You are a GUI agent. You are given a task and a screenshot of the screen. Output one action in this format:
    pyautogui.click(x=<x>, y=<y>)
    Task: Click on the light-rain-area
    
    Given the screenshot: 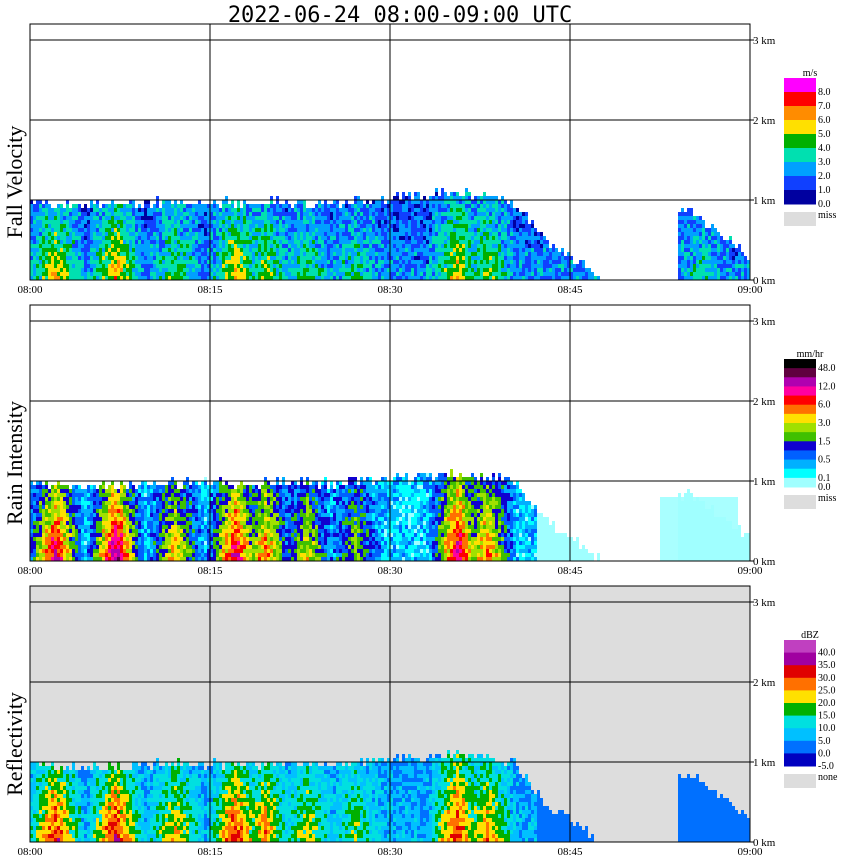 What is the action you would take?
    pyautogui.click(x=699, y=529)
    